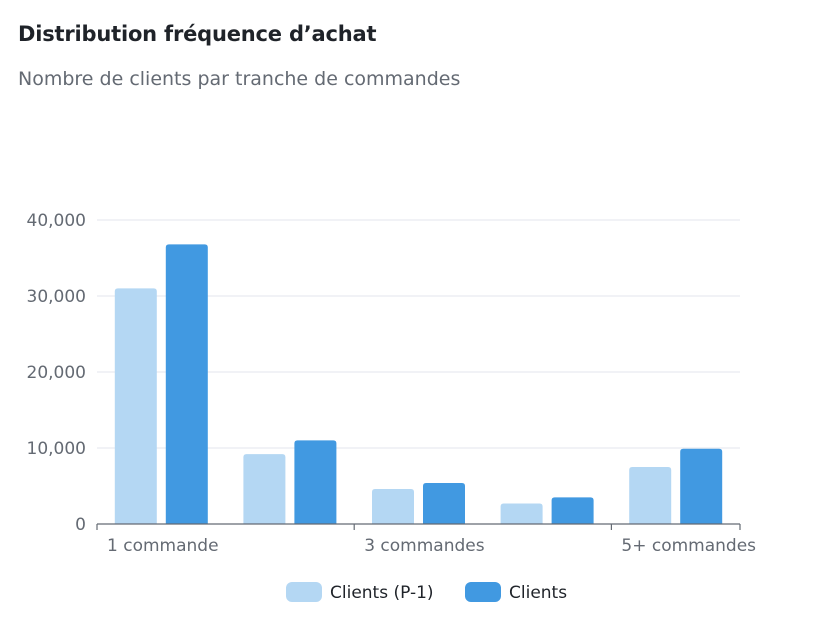  I want to click on legend-swatch-clients-p1, so click(304, 592).